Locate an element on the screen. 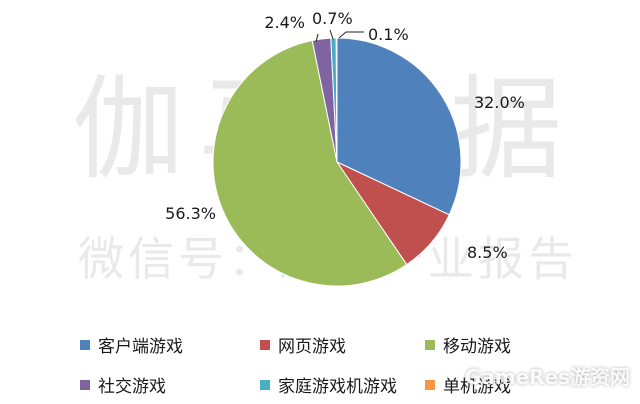 This screenshot has width=640, height=404. data-label-2: 56.3% is located at coordinates (190, 213).